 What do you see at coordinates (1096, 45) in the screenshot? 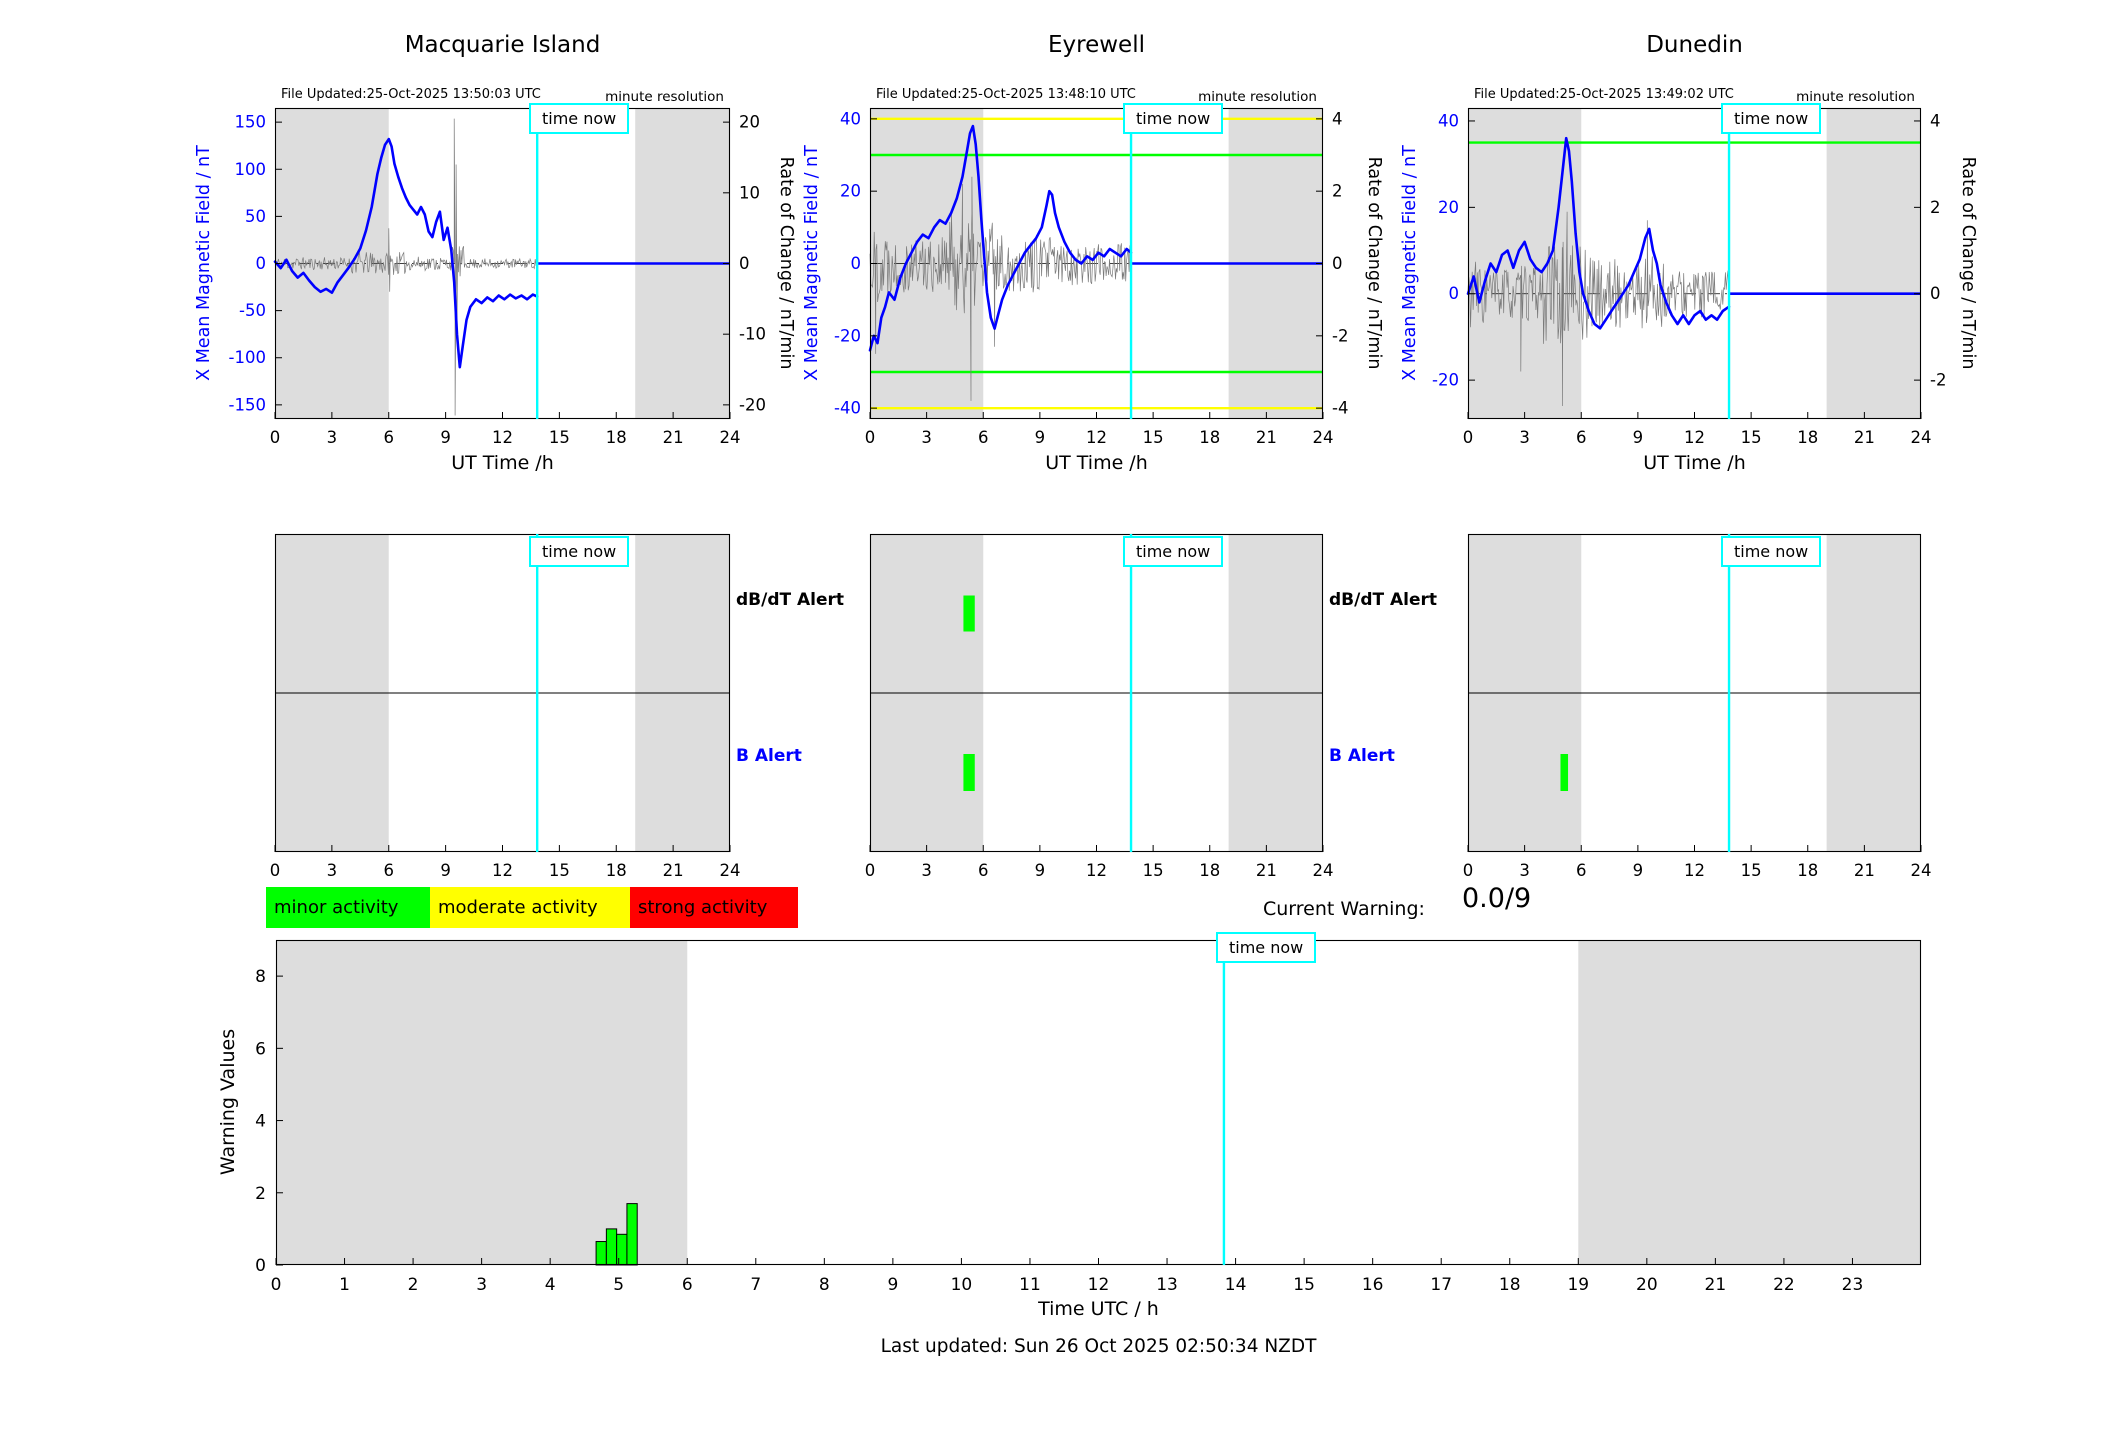
I see `station-title-eyrewell: Eyrewell` at bounding box center [1096, 45].